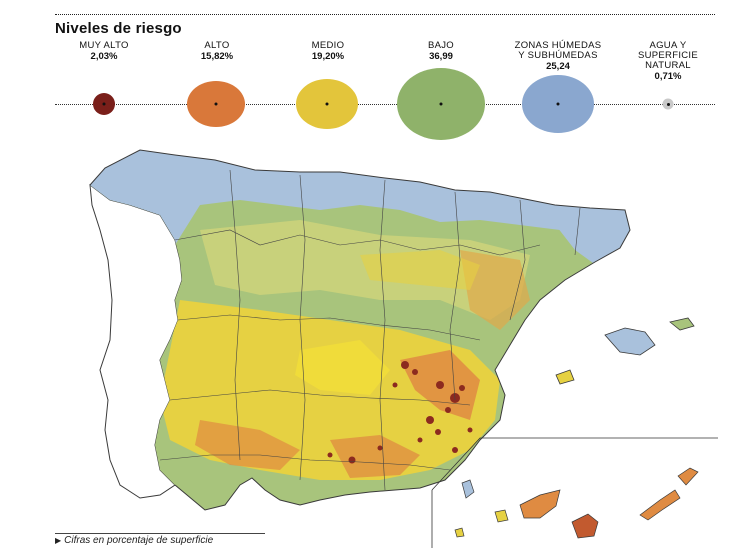 The width and height of the screenshot is (749, 560). Describe the element at coordinates (217, 56) in the screenshot. I see `legend-value: 15,82%` at that location.